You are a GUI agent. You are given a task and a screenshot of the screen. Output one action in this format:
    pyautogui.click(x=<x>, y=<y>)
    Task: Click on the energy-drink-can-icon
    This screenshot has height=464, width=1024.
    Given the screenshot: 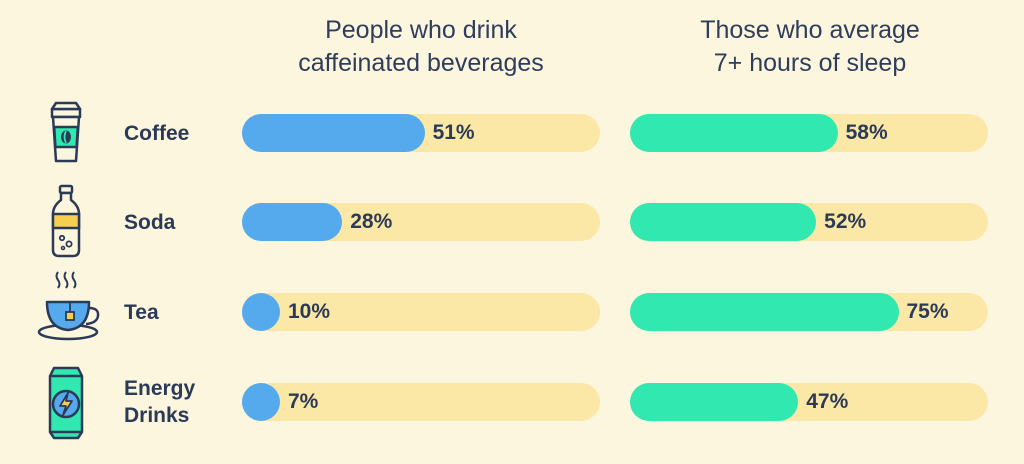 What is the action you would take?
    pyautogui.click(x=66, y=402)
    